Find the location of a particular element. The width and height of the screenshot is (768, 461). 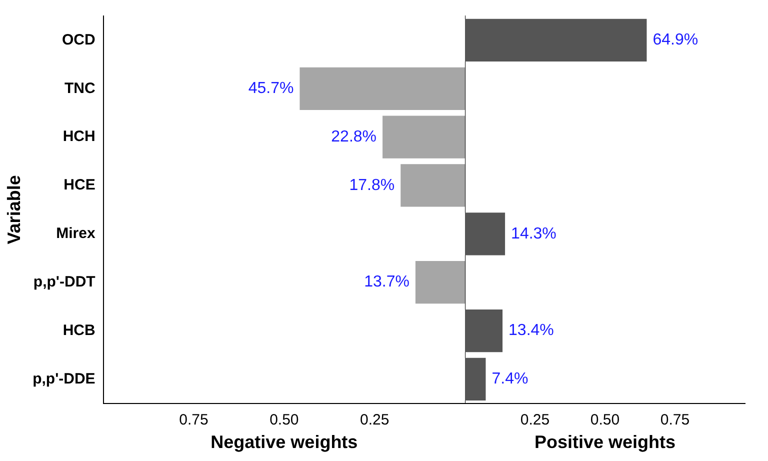

x-axis-title: Positive weights is located at coordinates (605, 442).